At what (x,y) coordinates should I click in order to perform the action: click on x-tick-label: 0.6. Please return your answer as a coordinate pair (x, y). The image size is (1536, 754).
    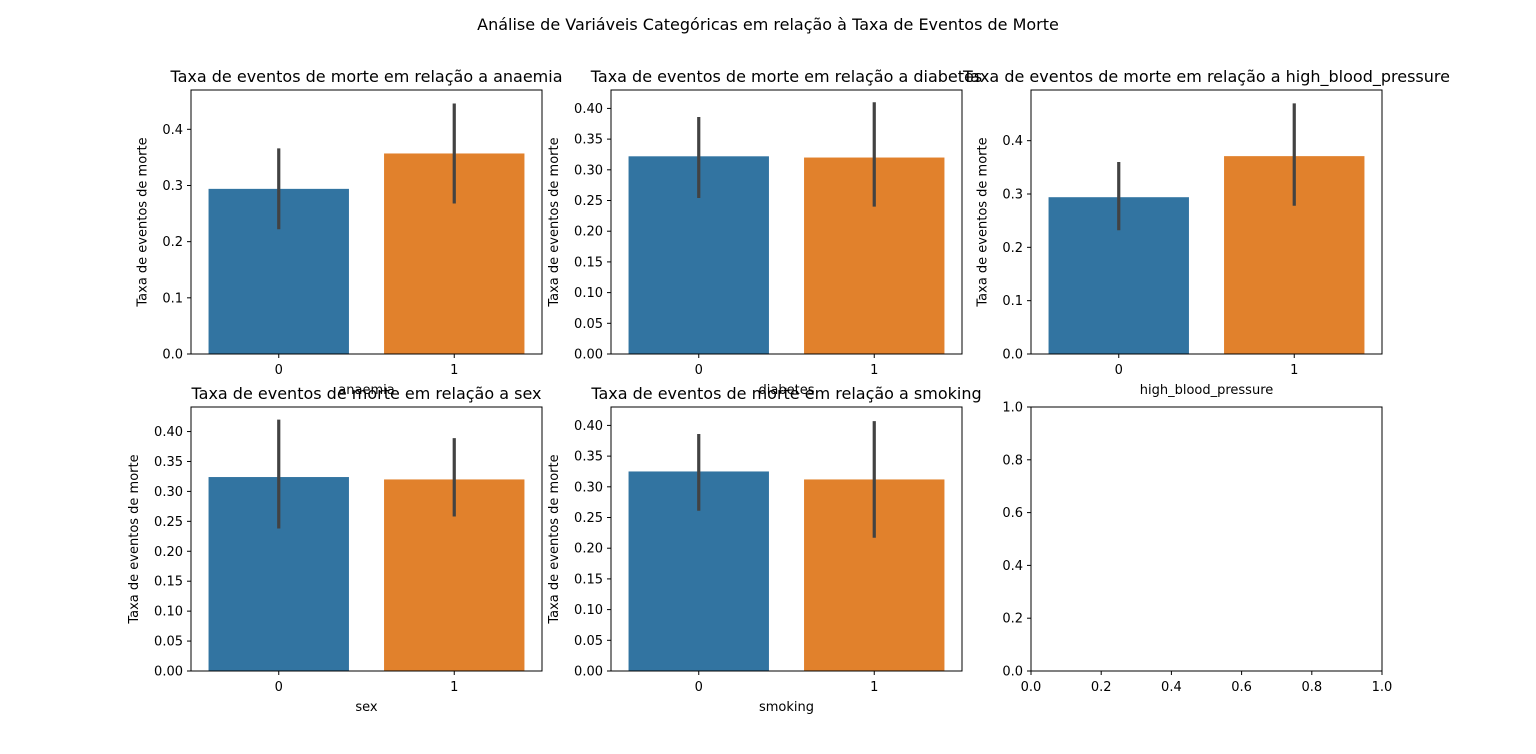
    Looking at the image, I should click on (1241, 687).